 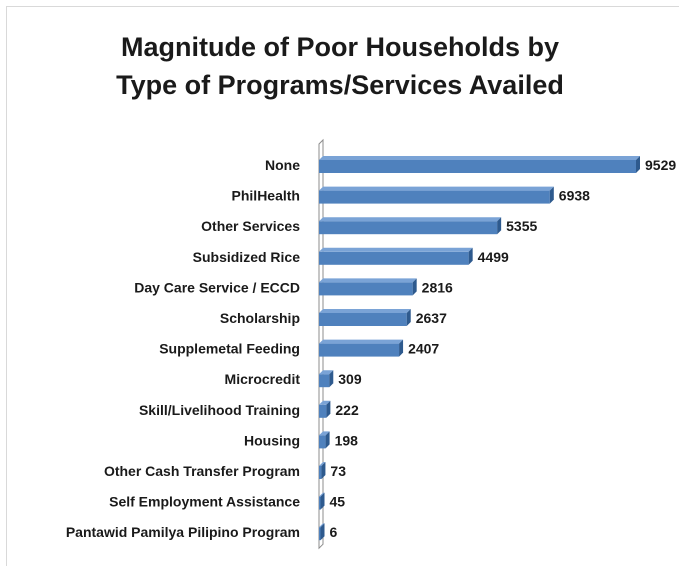 I want to click on data-label: 222, so click(x=347, y=410).